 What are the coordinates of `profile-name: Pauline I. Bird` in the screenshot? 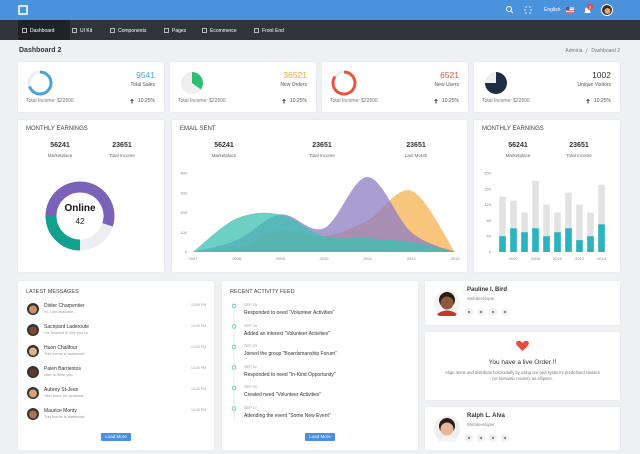 It's located at (487, 290).